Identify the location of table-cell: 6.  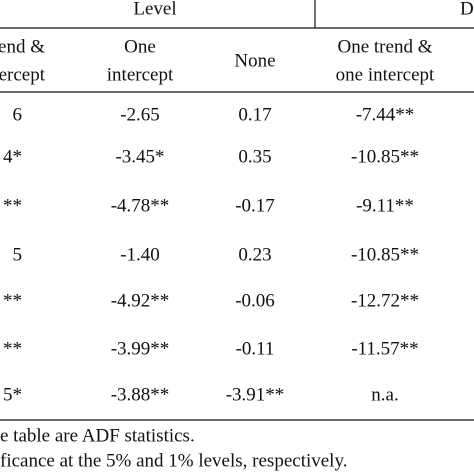
(18, 114).